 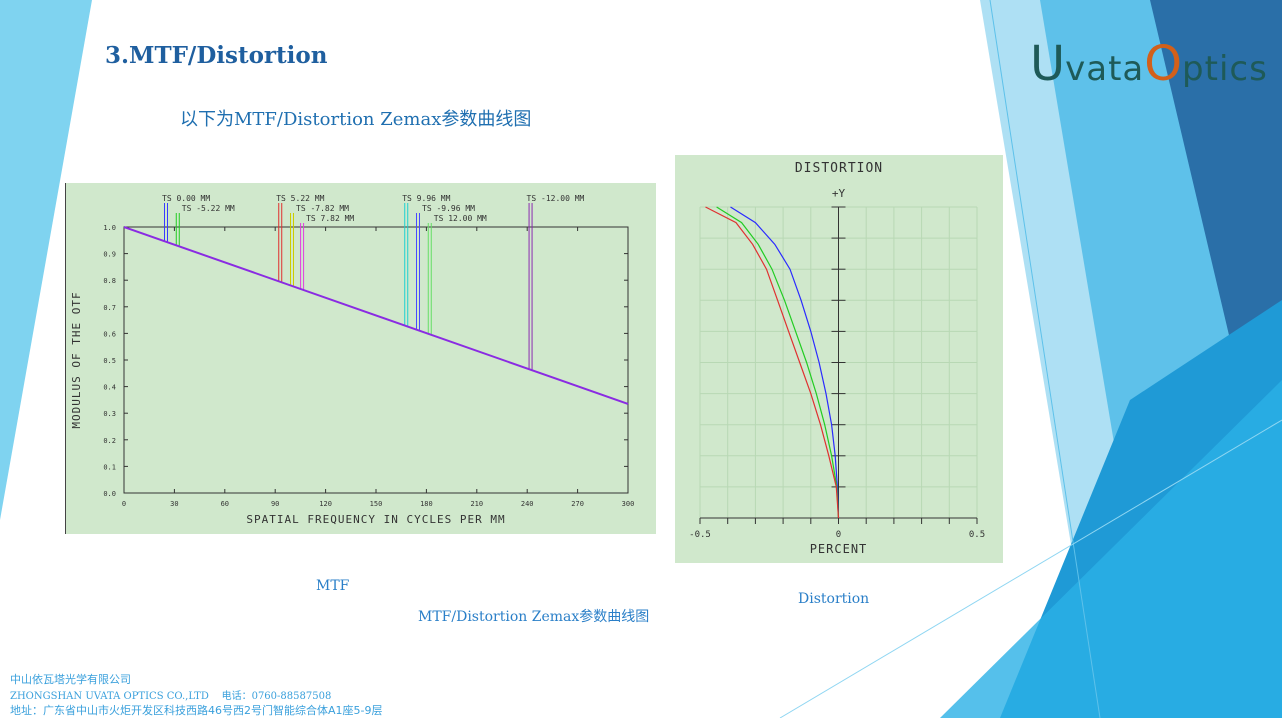 What do you see at coordinates (839, 168) in the screenshot?
I see `distortion-title: DISTORTION` at bounding box center [839, 168].